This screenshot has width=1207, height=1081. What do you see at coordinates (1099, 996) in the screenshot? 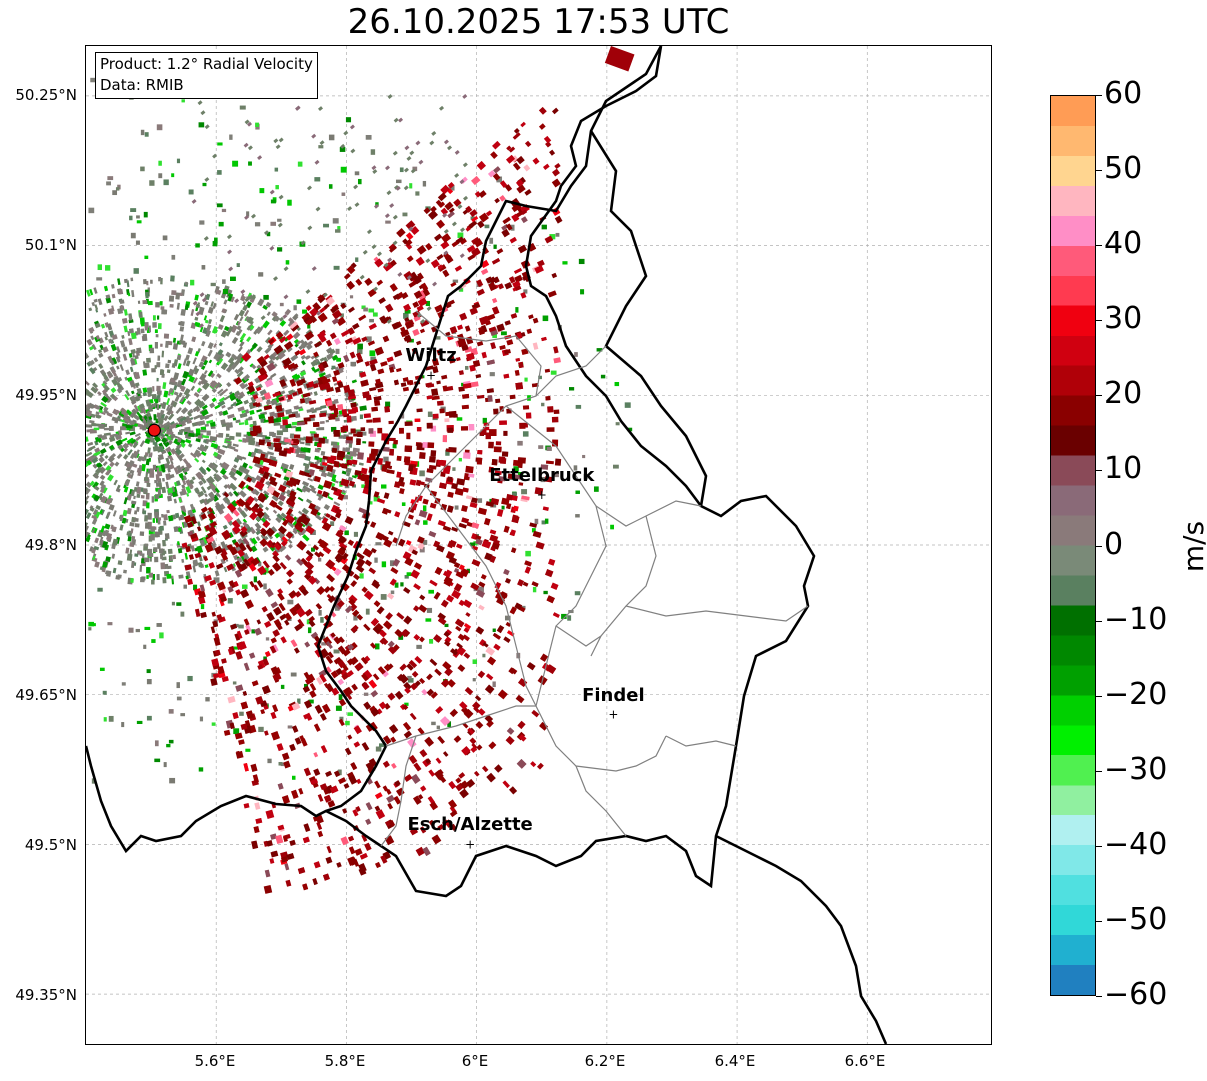
I see `colorbar-tick-mark` at bounding box center [1099, 996].